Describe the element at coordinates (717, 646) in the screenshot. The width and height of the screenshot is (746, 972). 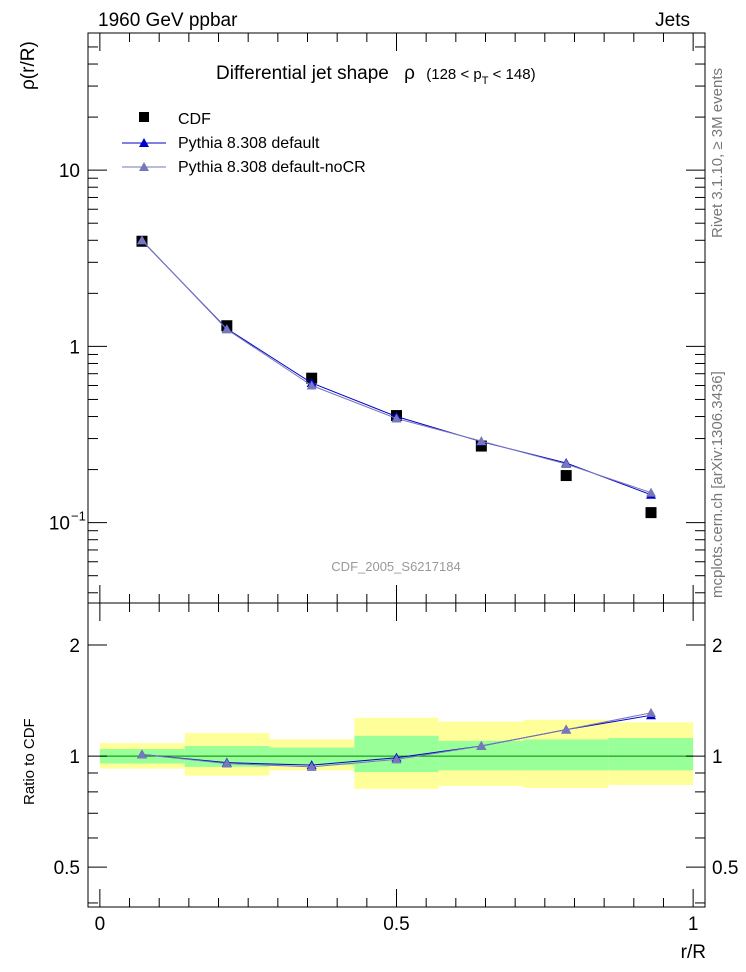
I see `ratio-y-tick-label-right: 2` at that location.